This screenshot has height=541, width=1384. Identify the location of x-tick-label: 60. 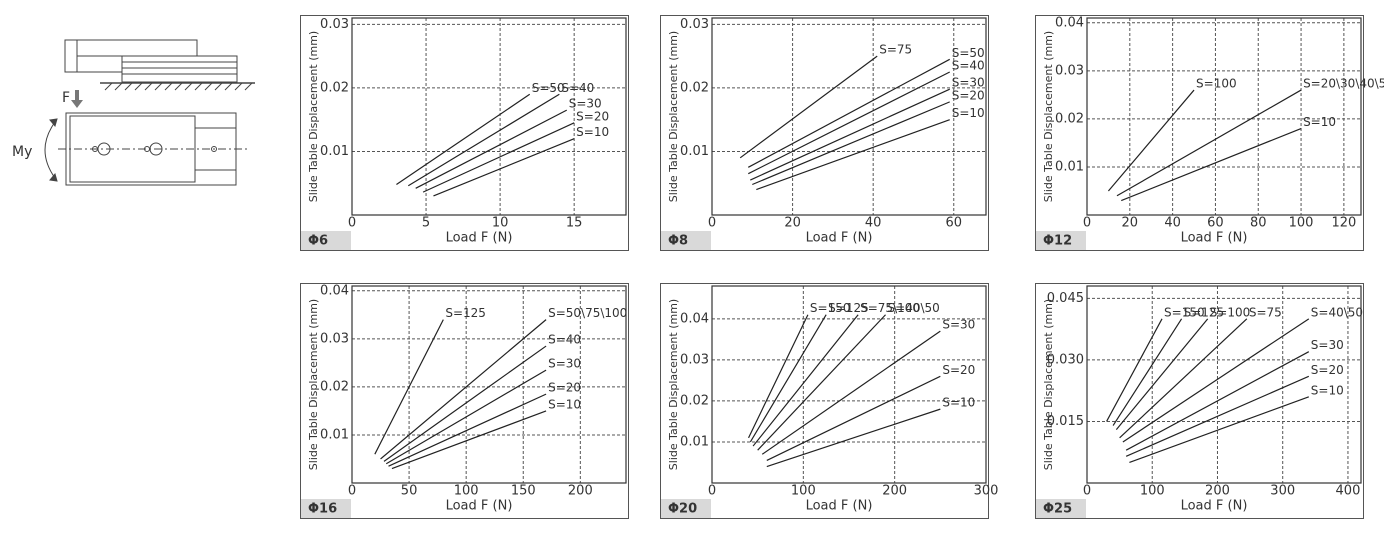
(1215, 223).